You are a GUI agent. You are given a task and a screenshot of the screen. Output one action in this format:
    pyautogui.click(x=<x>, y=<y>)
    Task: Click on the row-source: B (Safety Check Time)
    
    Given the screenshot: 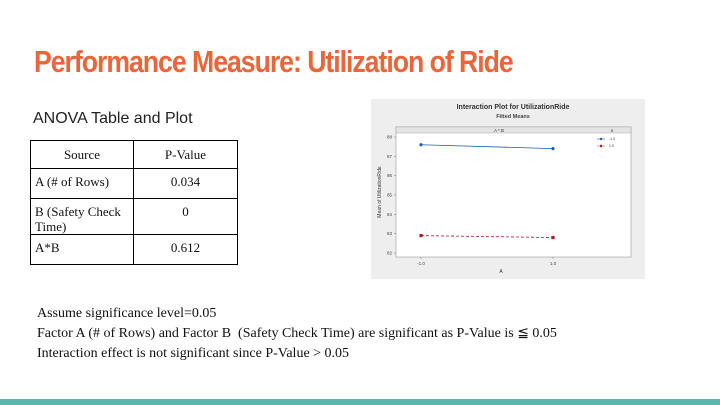 What is the action you would take?
    pyautogui.click(x=82, y=216)
    